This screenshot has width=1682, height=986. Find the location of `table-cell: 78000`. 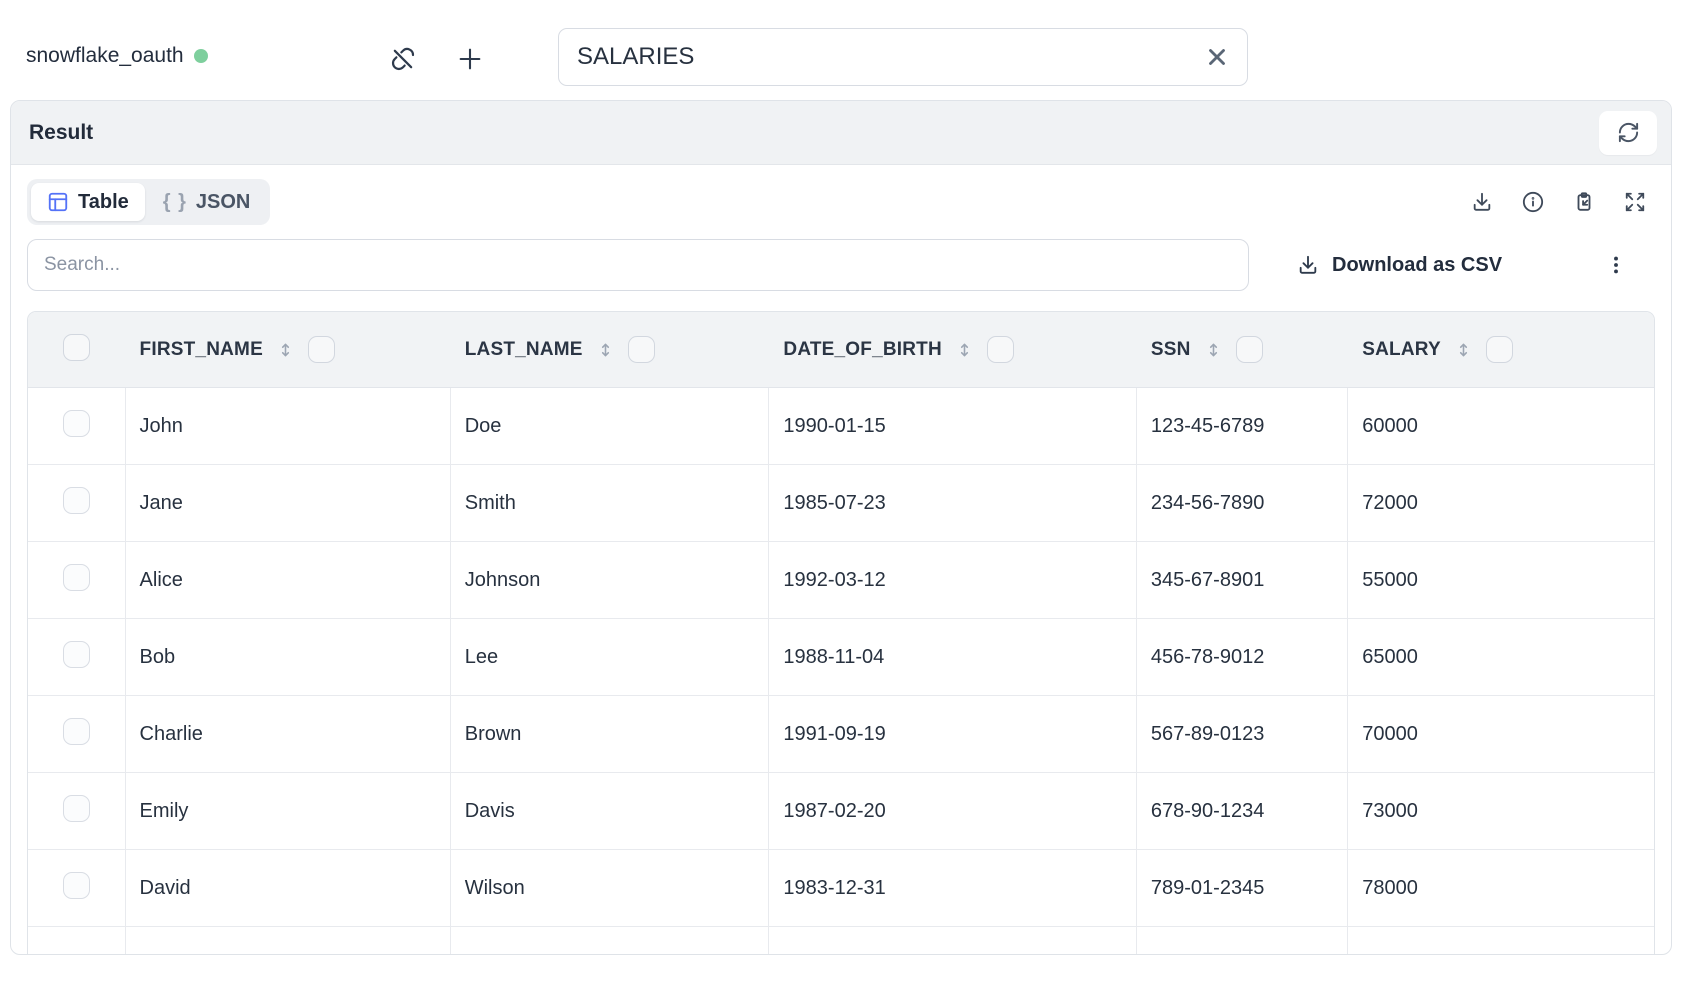

table-cell: 78000 is located at coordinates (1501, 888).